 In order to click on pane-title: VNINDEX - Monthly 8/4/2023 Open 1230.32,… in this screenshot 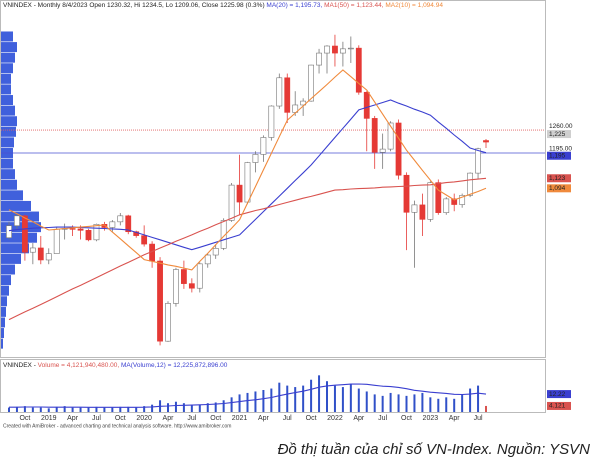, I will do `click(223, 5)`.